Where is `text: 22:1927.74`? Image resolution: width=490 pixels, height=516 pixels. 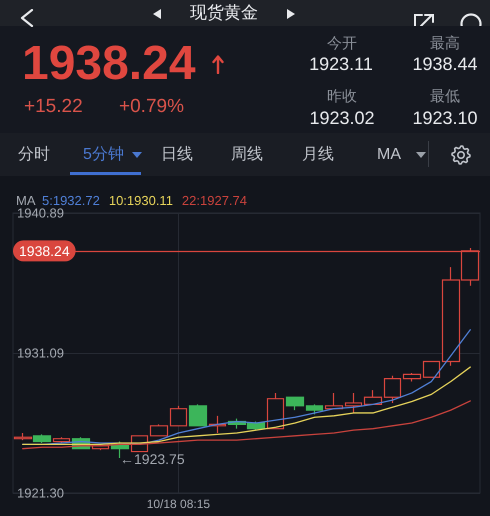
text: 22:1927.74 is located at coordinates (215, 200).